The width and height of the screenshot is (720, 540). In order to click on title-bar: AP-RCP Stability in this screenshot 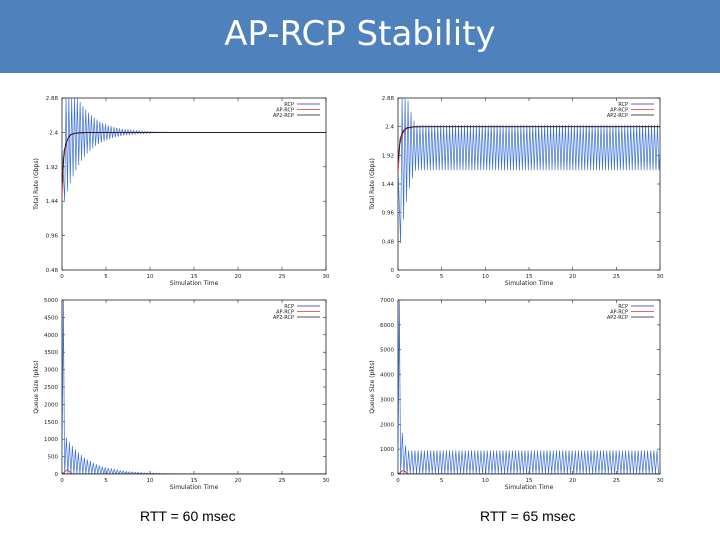, I will do `click(360, 36)`.